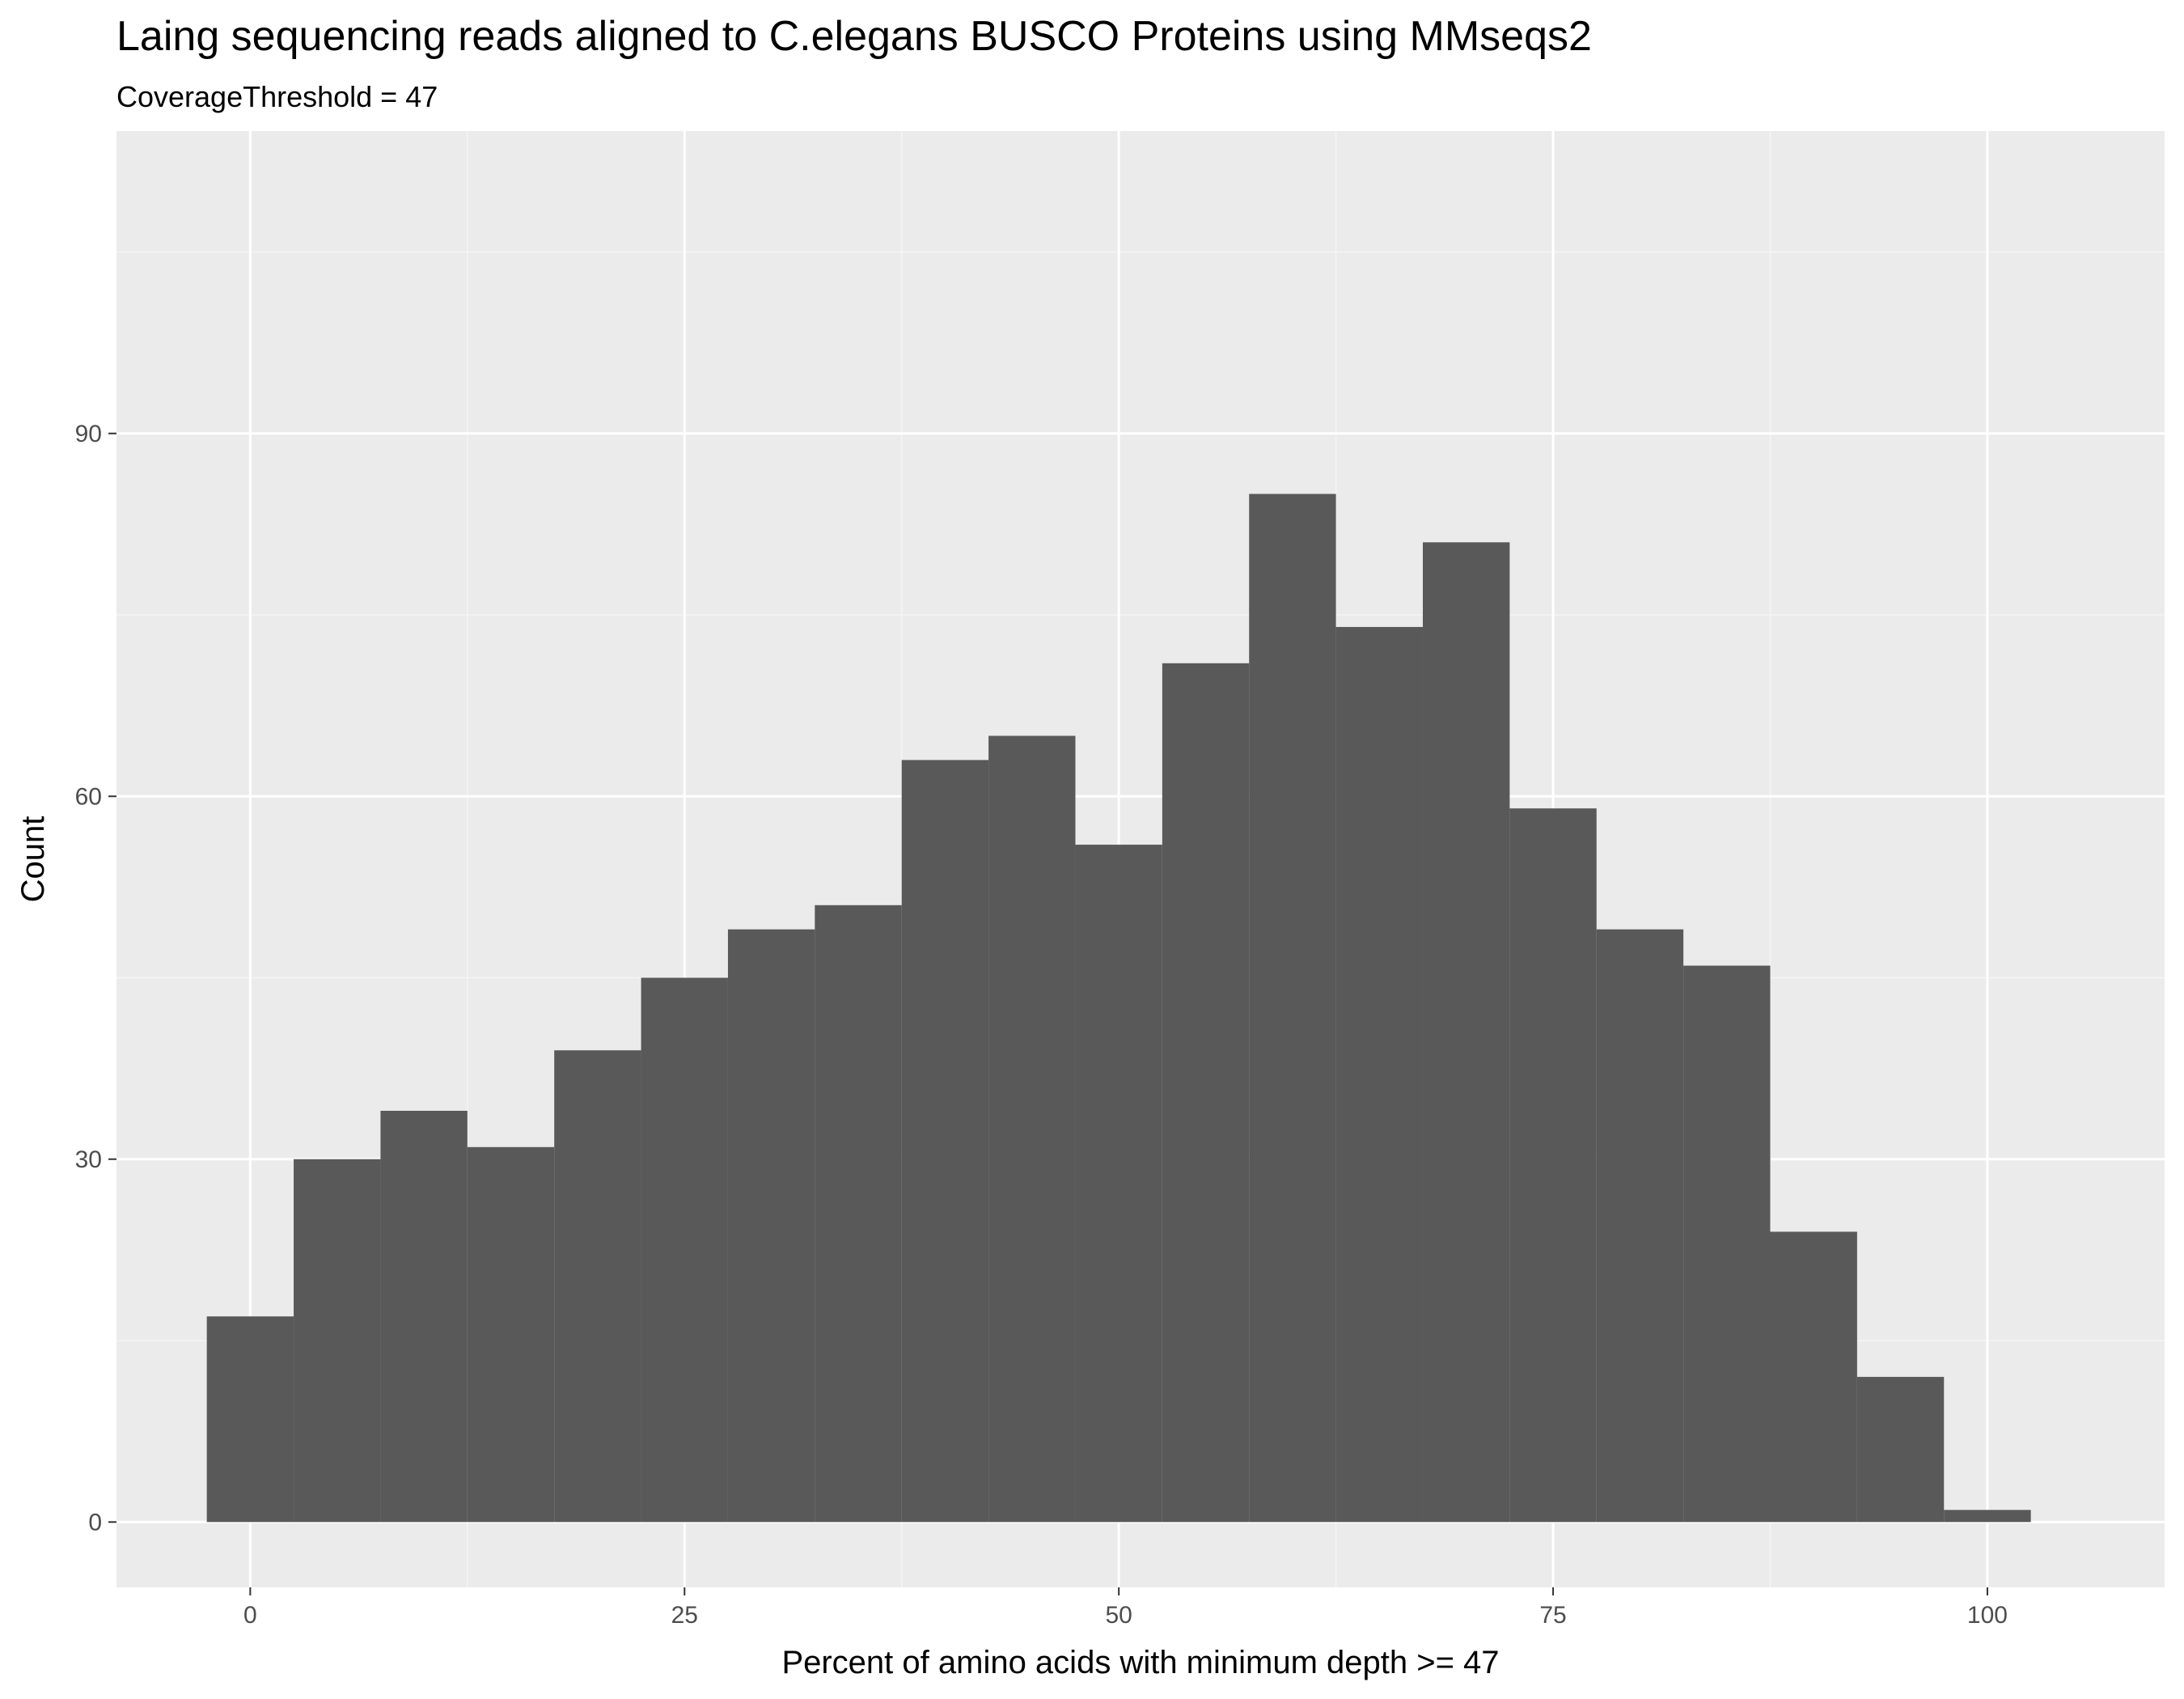 The height and width of the screenshot is (1699, 2184). Describe the element at coordinates (250, 1615) in the screenshot. I see `x-tick-label: 0` at that location.